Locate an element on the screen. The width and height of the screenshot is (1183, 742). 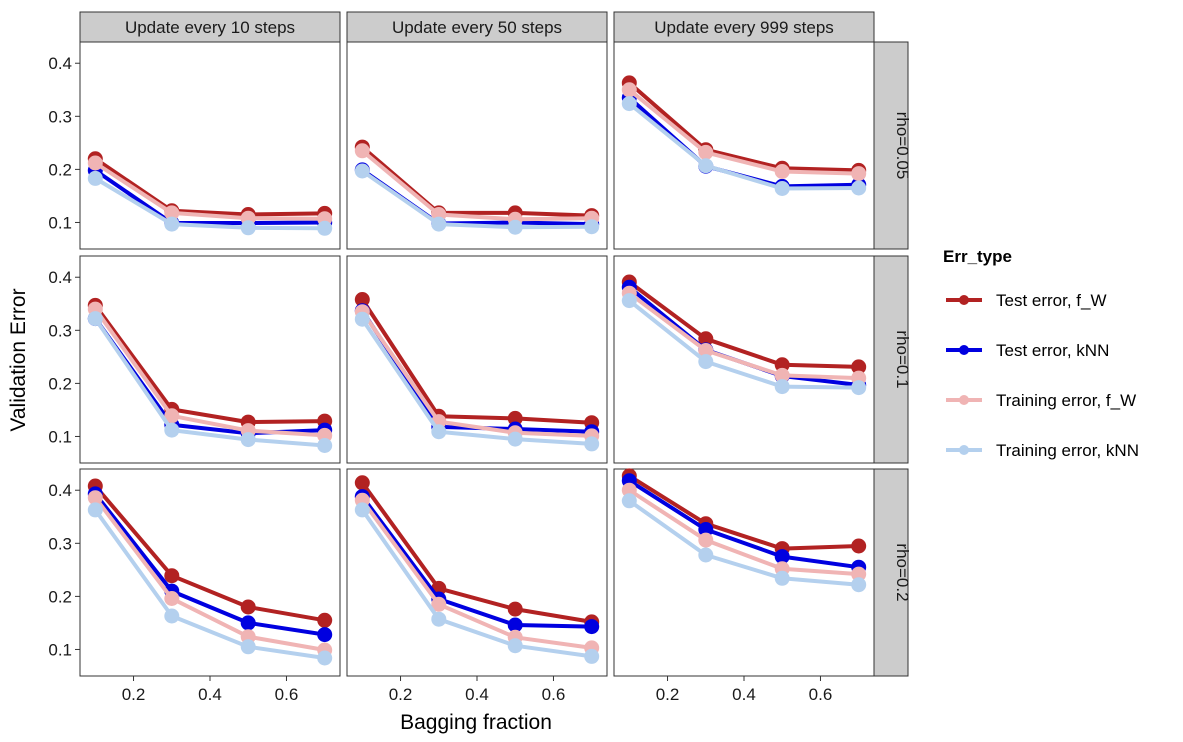
legend-label: Test error, kNN is located at coordinates (1052, 350).